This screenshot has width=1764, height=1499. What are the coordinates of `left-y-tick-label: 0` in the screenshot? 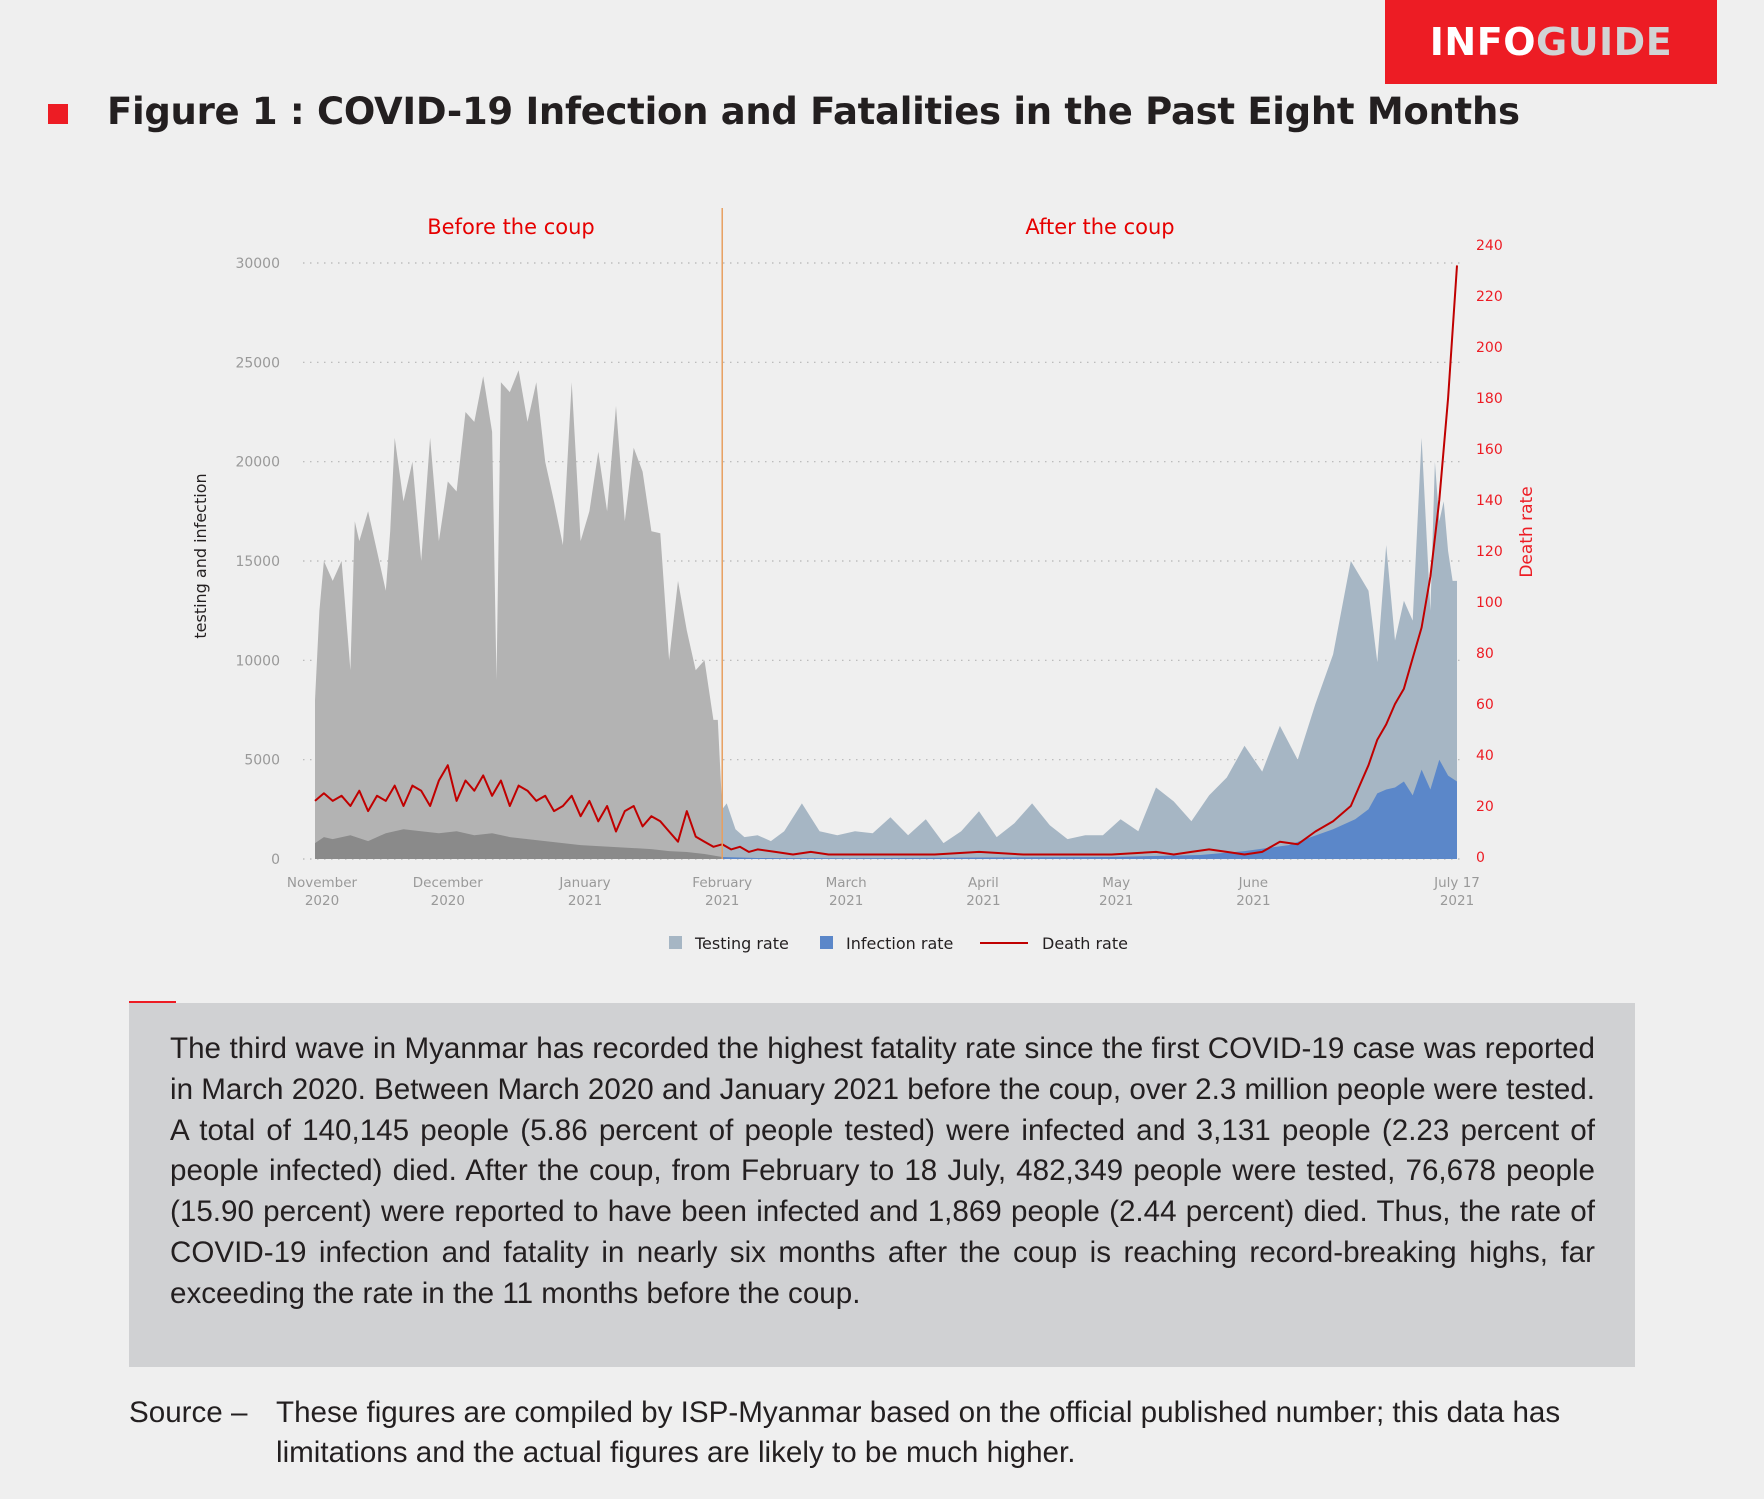 It's located at (275, 860).